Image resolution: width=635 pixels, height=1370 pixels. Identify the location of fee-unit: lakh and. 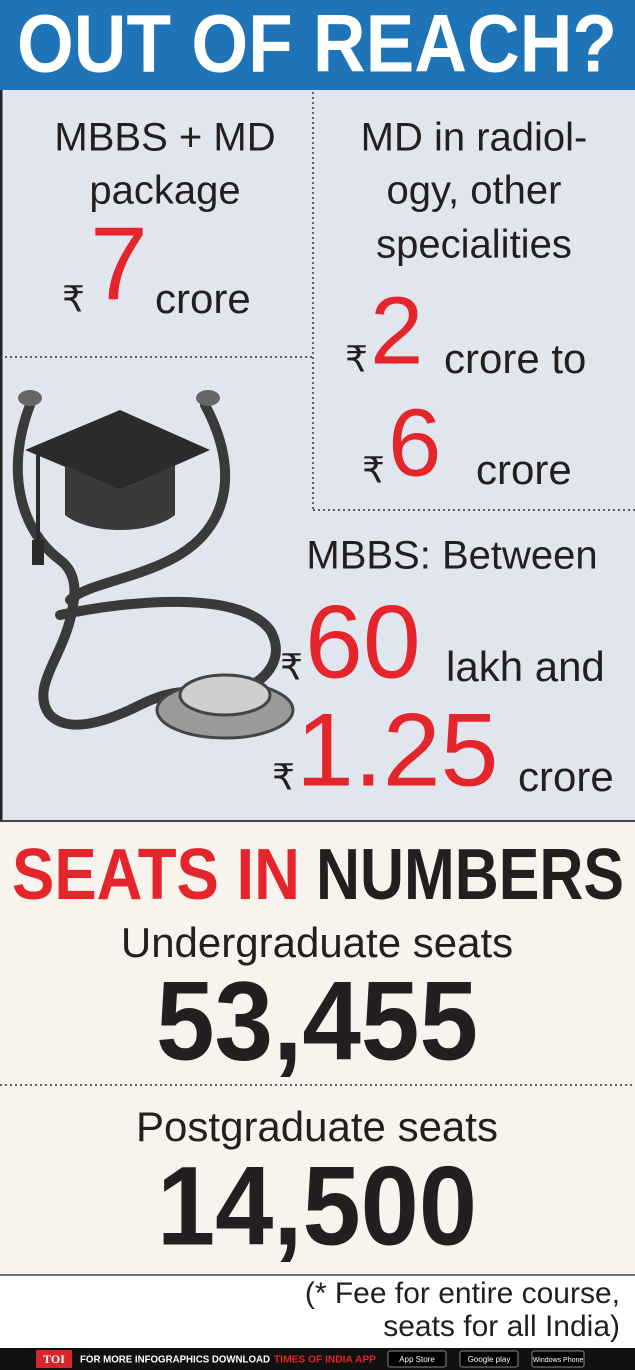
(525, 666).